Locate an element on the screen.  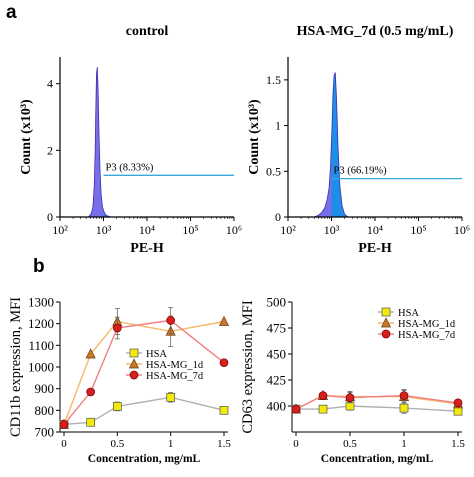
chart-title: control is located at coordinates (147, 31).